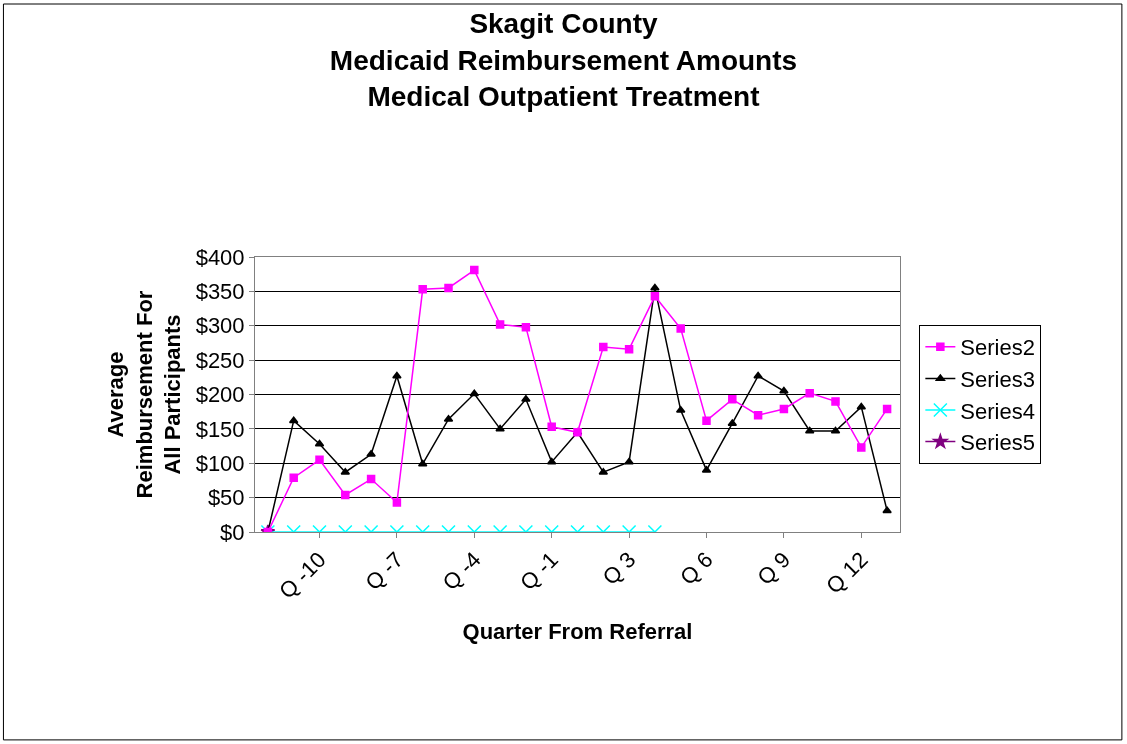 The image size is (1127, 744). Describe the element at coordinates (302, 575) in the screenshot. I see `x-tick-label: Q -10` at that location.